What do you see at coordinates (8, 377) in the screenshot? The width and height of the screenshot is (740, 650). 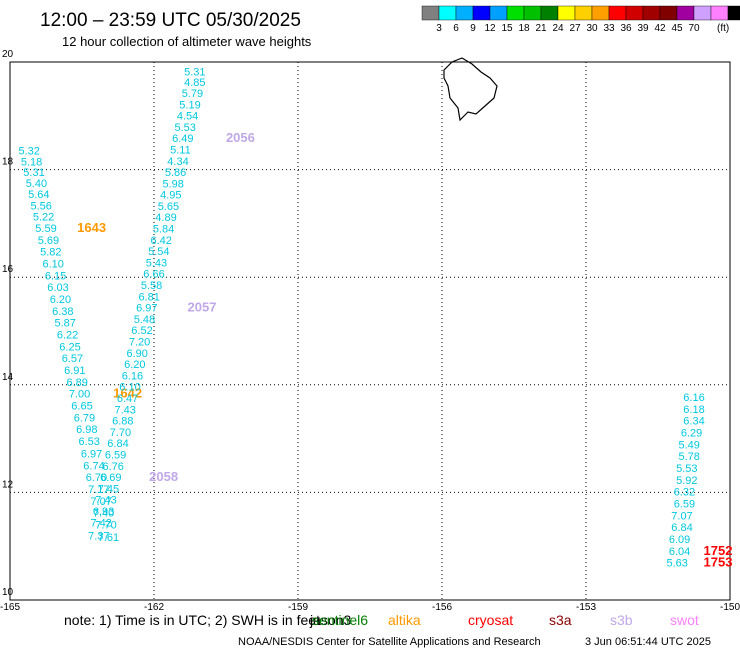 I see `y-tick-label: 14` at bounding box center [8, 377].